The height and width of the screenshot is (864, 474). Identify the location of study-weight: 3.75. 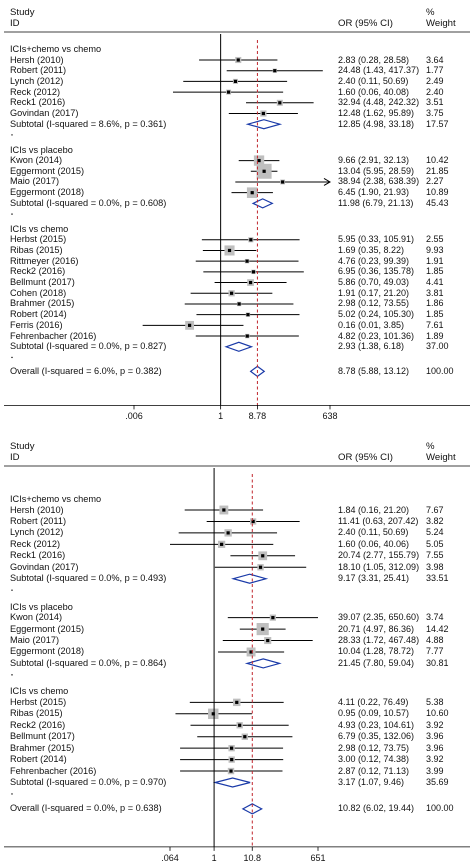
(435, 113).